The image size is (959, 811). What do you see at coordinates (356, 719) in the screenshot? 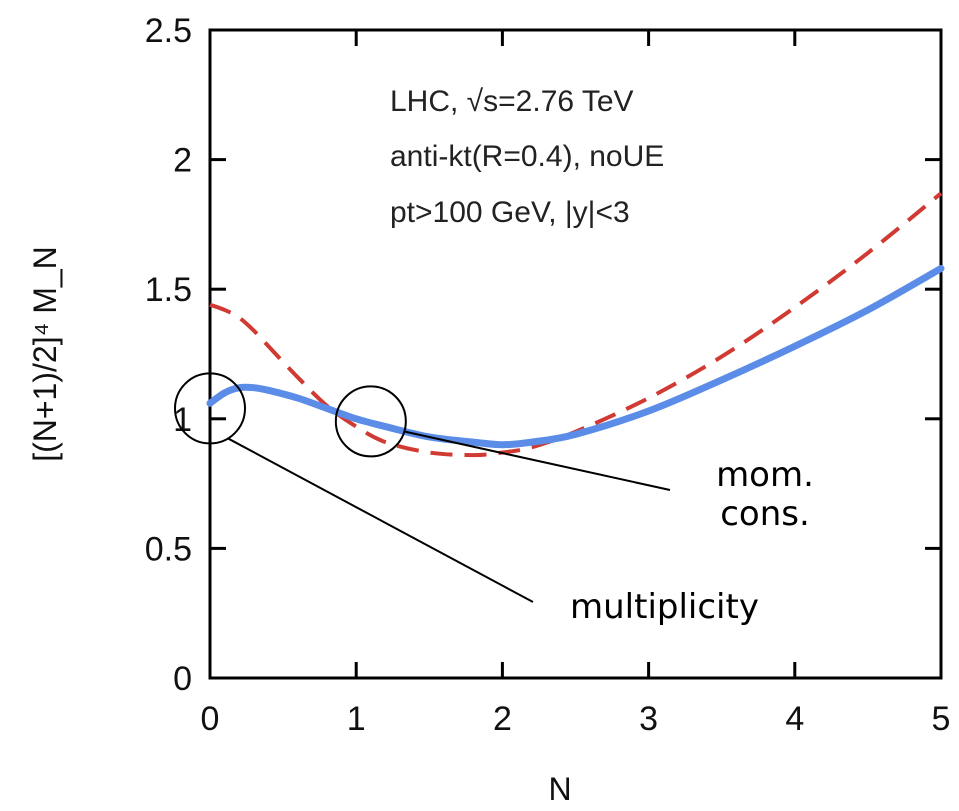
I see `x-tick-label: 1` at bounding box center [356, 719].